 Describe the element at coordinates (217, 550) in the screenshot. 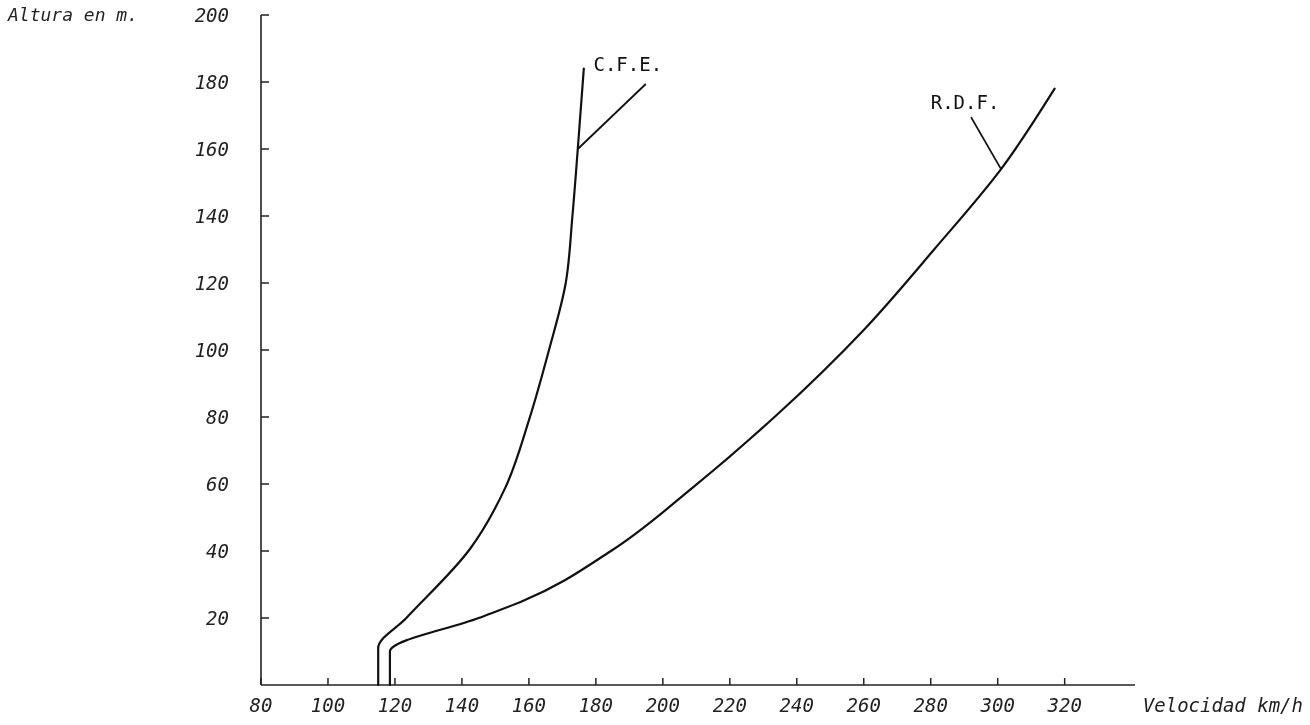

I see `y-tick-label: 40` at that location.